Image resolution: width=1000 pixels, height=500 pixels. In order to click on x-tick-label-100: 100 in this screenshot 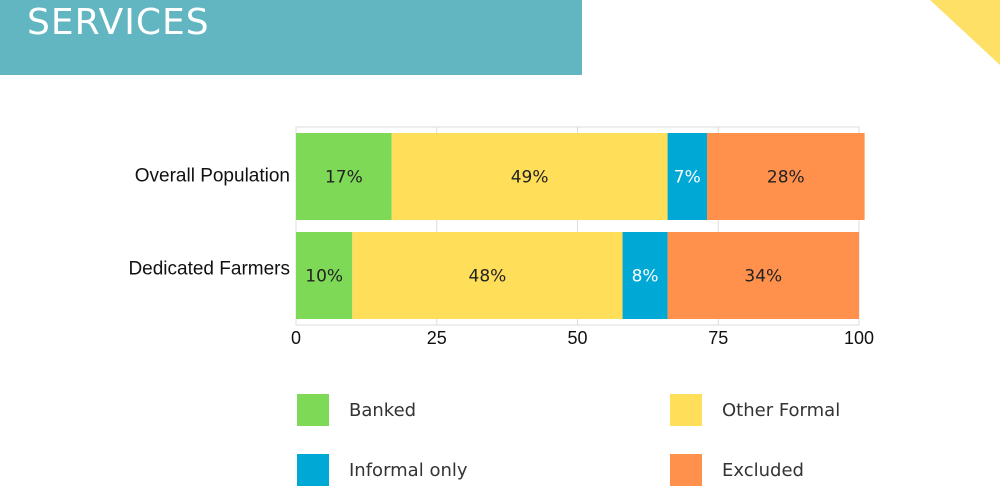, I will do `click(859, 338)`.